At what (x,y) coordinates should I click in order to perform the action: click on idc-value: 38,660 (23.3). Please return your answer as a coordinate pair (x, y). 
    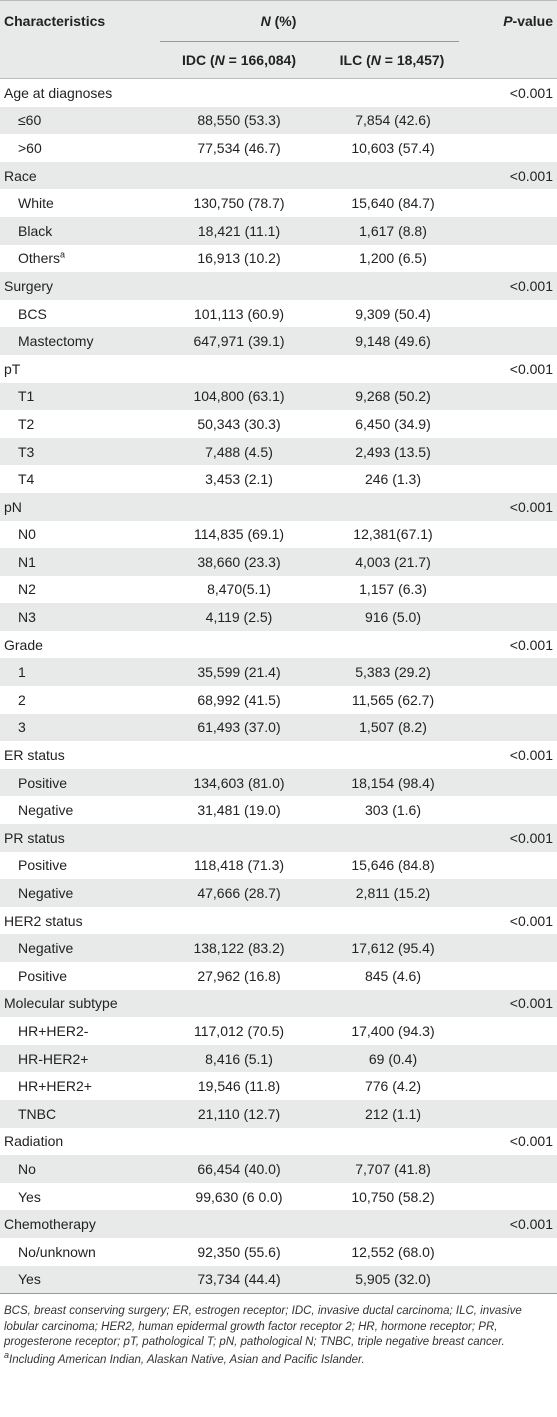
    Looking at the image, I should click on (239, 561).